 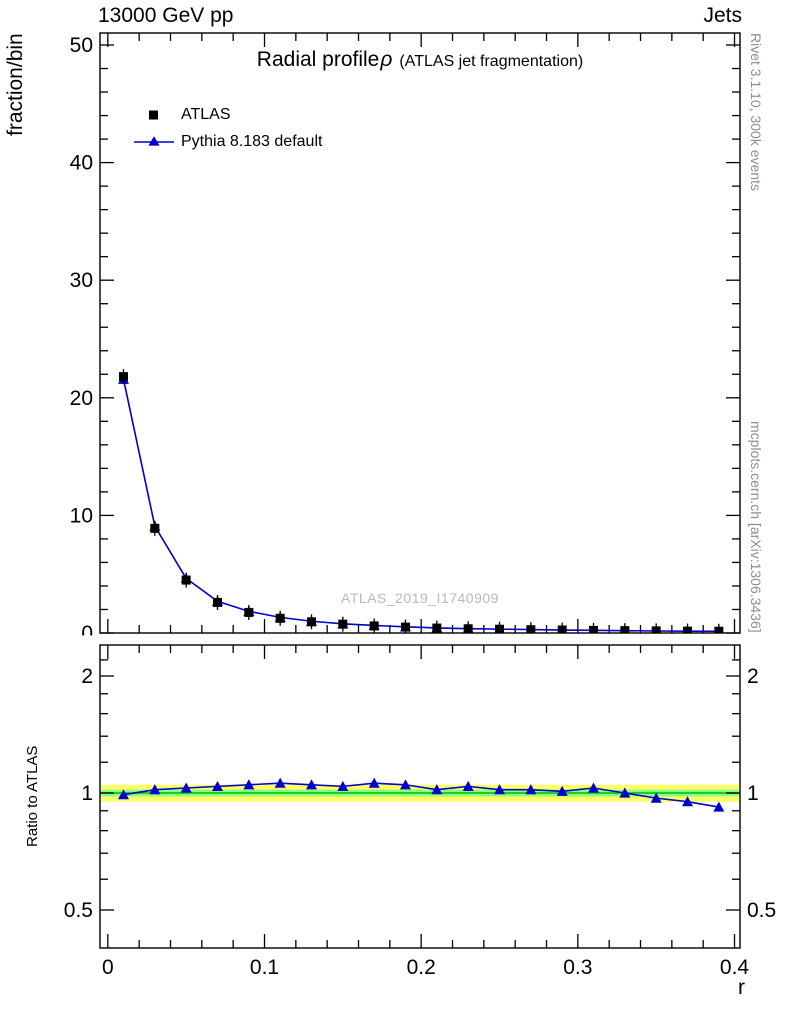 What do you see at coordinates (577, 967) in the screenshot?
I see `svg-text: 0.3` at bounding box center [577, 967].